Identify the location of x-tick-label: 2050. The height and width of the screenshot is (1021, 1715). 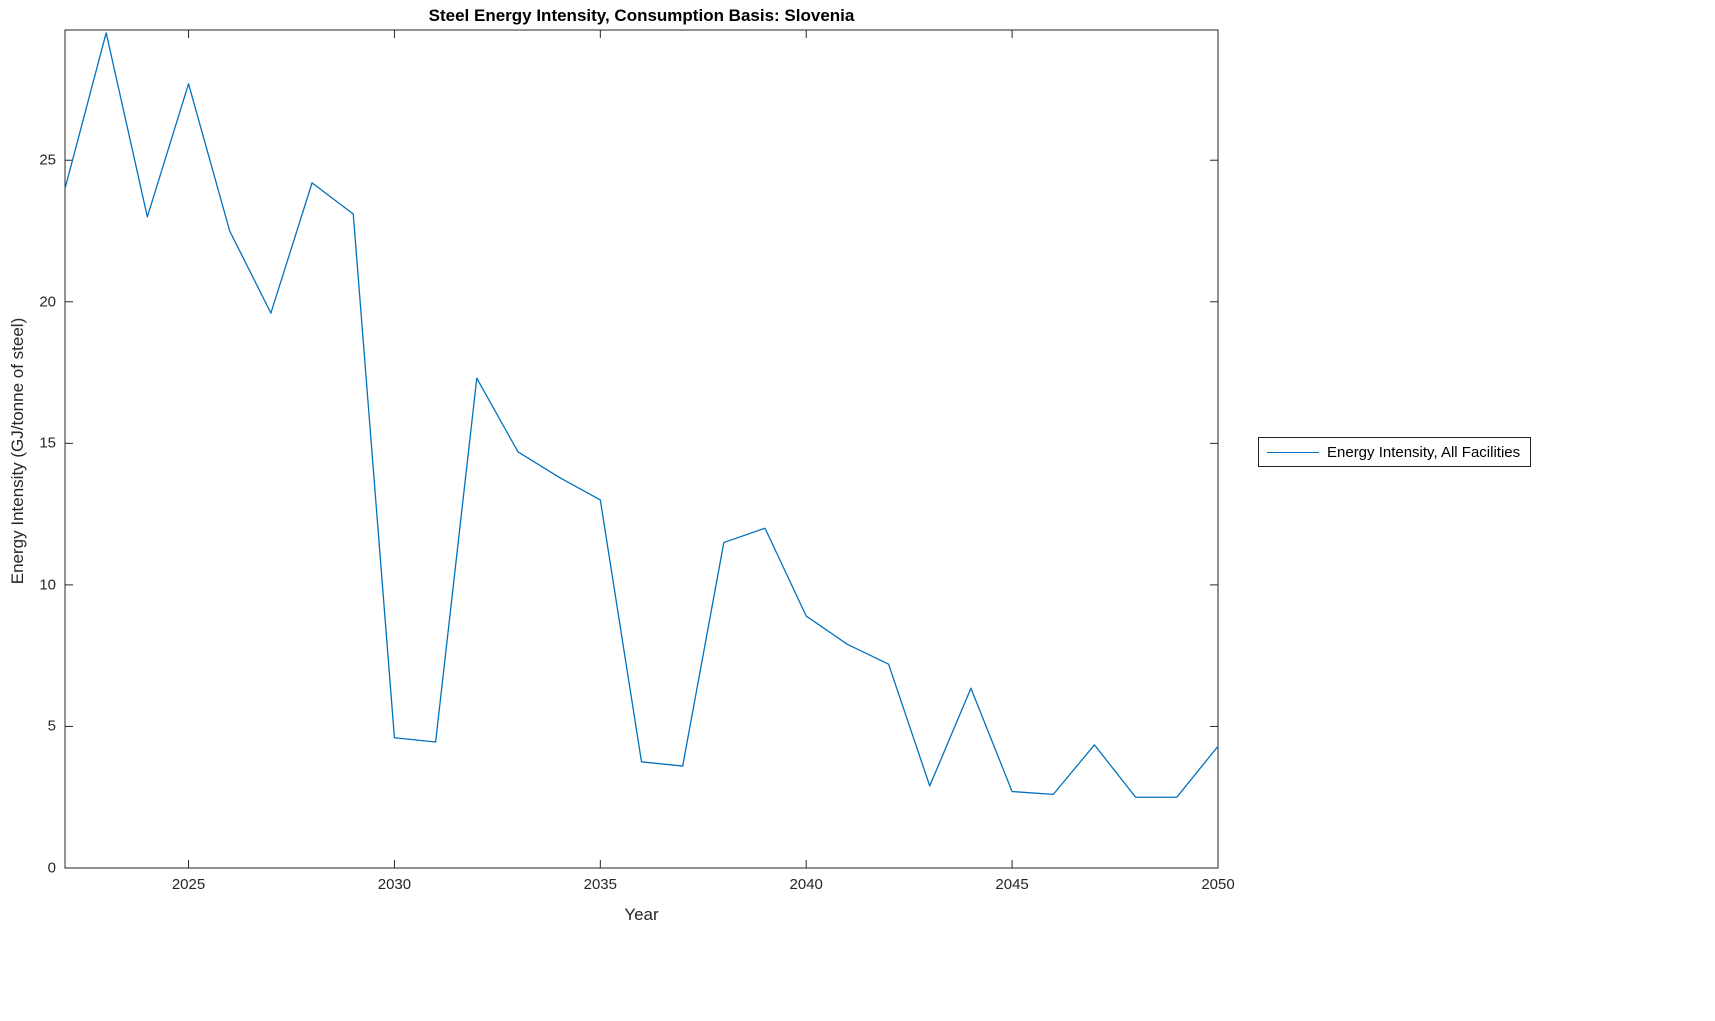
(1218, 884).